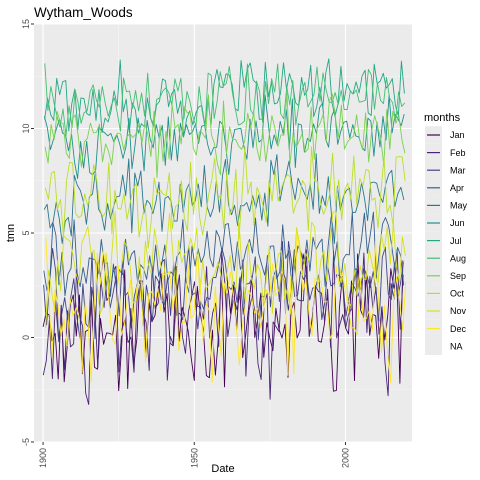 The height and width of the screenshot is (480, 480). What do you see at coordinates (458, 276) in the screenshot?
I see `legend-label-sep: Sep` at bounding box center [458, 276].